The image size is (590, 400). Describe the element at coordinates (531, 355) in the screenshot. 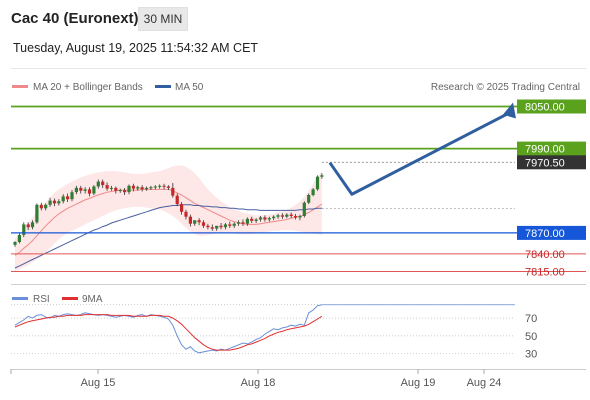

I see `rsi-tick-label: 30` at that location.